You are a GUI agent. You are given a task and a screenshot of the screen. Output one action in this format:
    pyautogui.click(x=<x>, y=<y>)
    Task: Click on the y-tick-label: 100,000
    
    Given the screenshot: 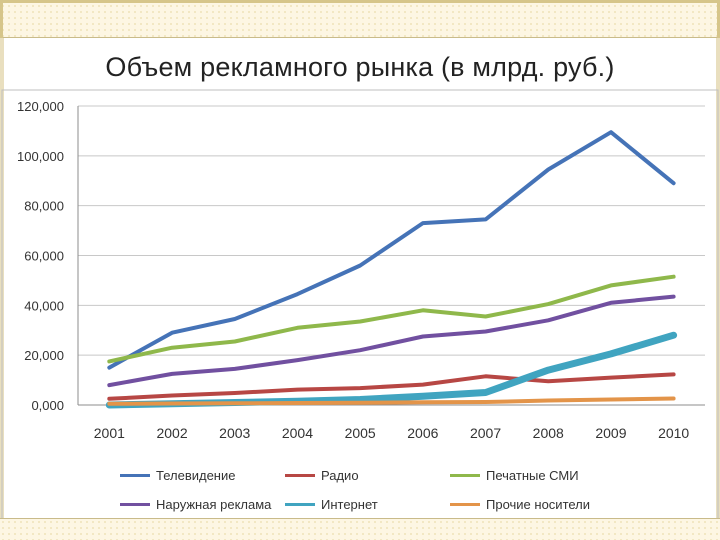 What is the action you would take?
    pyautogui.click(x=40, y=156)
    